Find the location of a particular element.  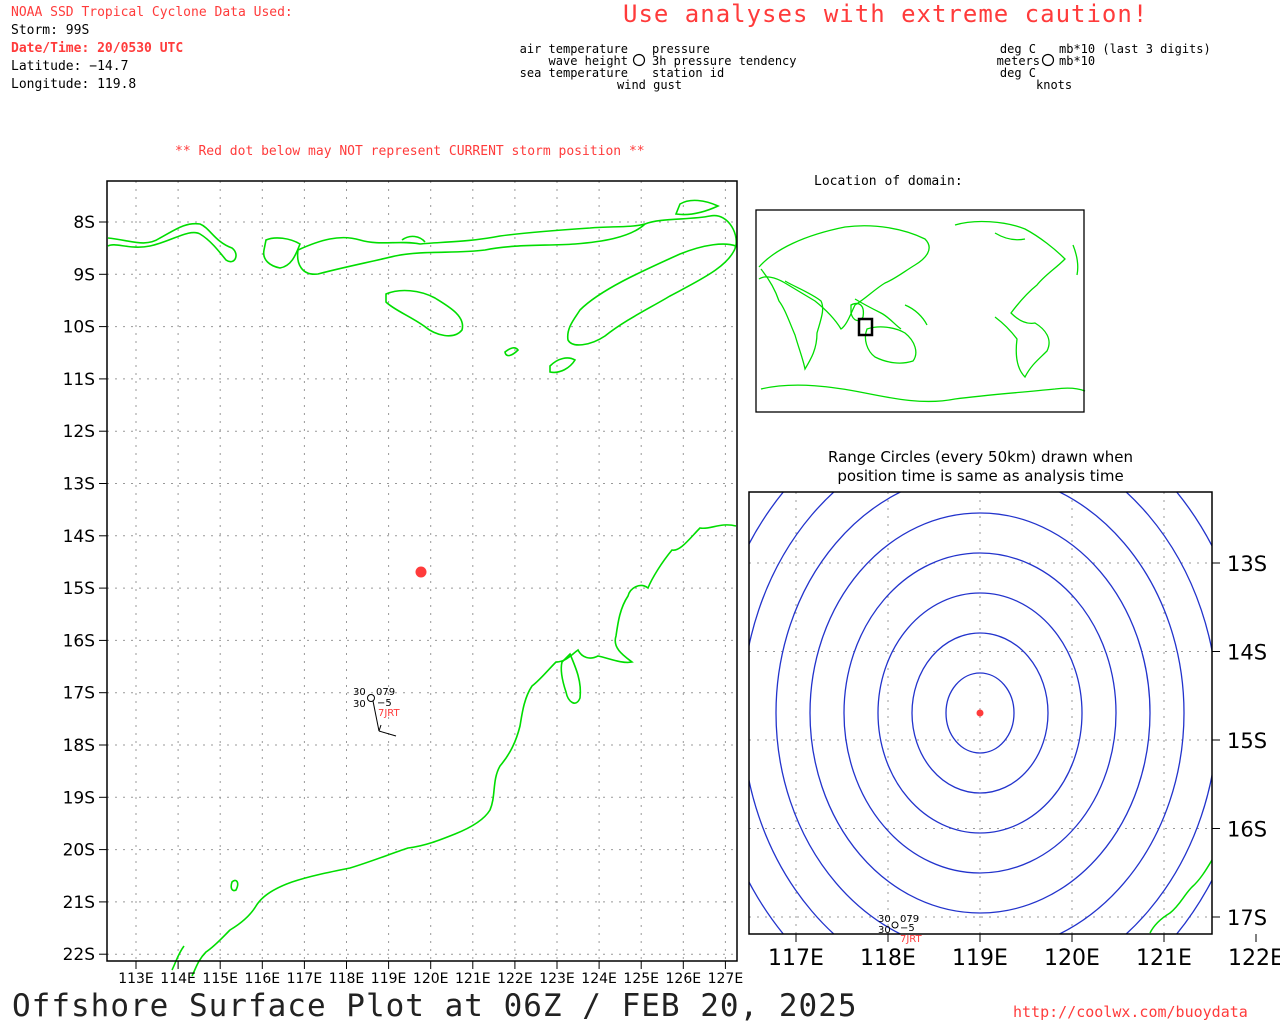

range-lon-label: 122E is located at coordinates (1254, 958).